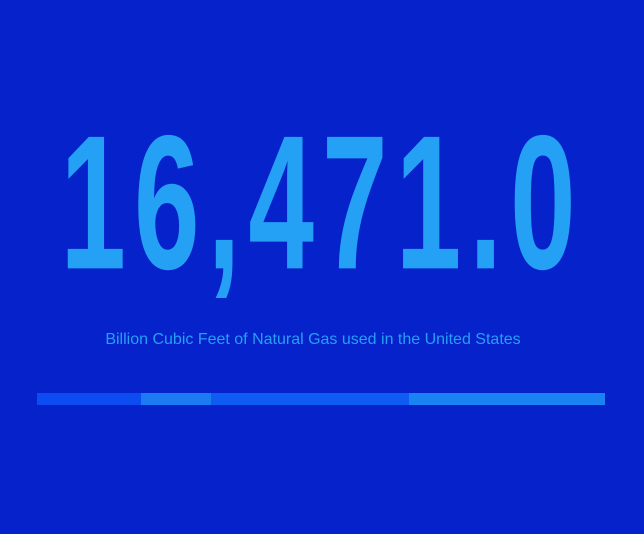  I want to click on stacked-bar, so click(321, 399).